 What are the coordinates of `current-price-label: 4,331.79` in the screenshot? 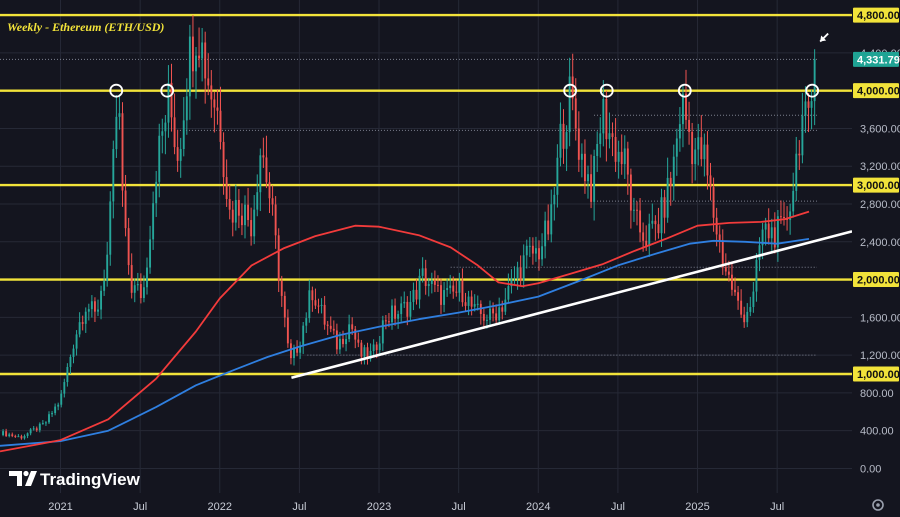 It's located at (878, 60).